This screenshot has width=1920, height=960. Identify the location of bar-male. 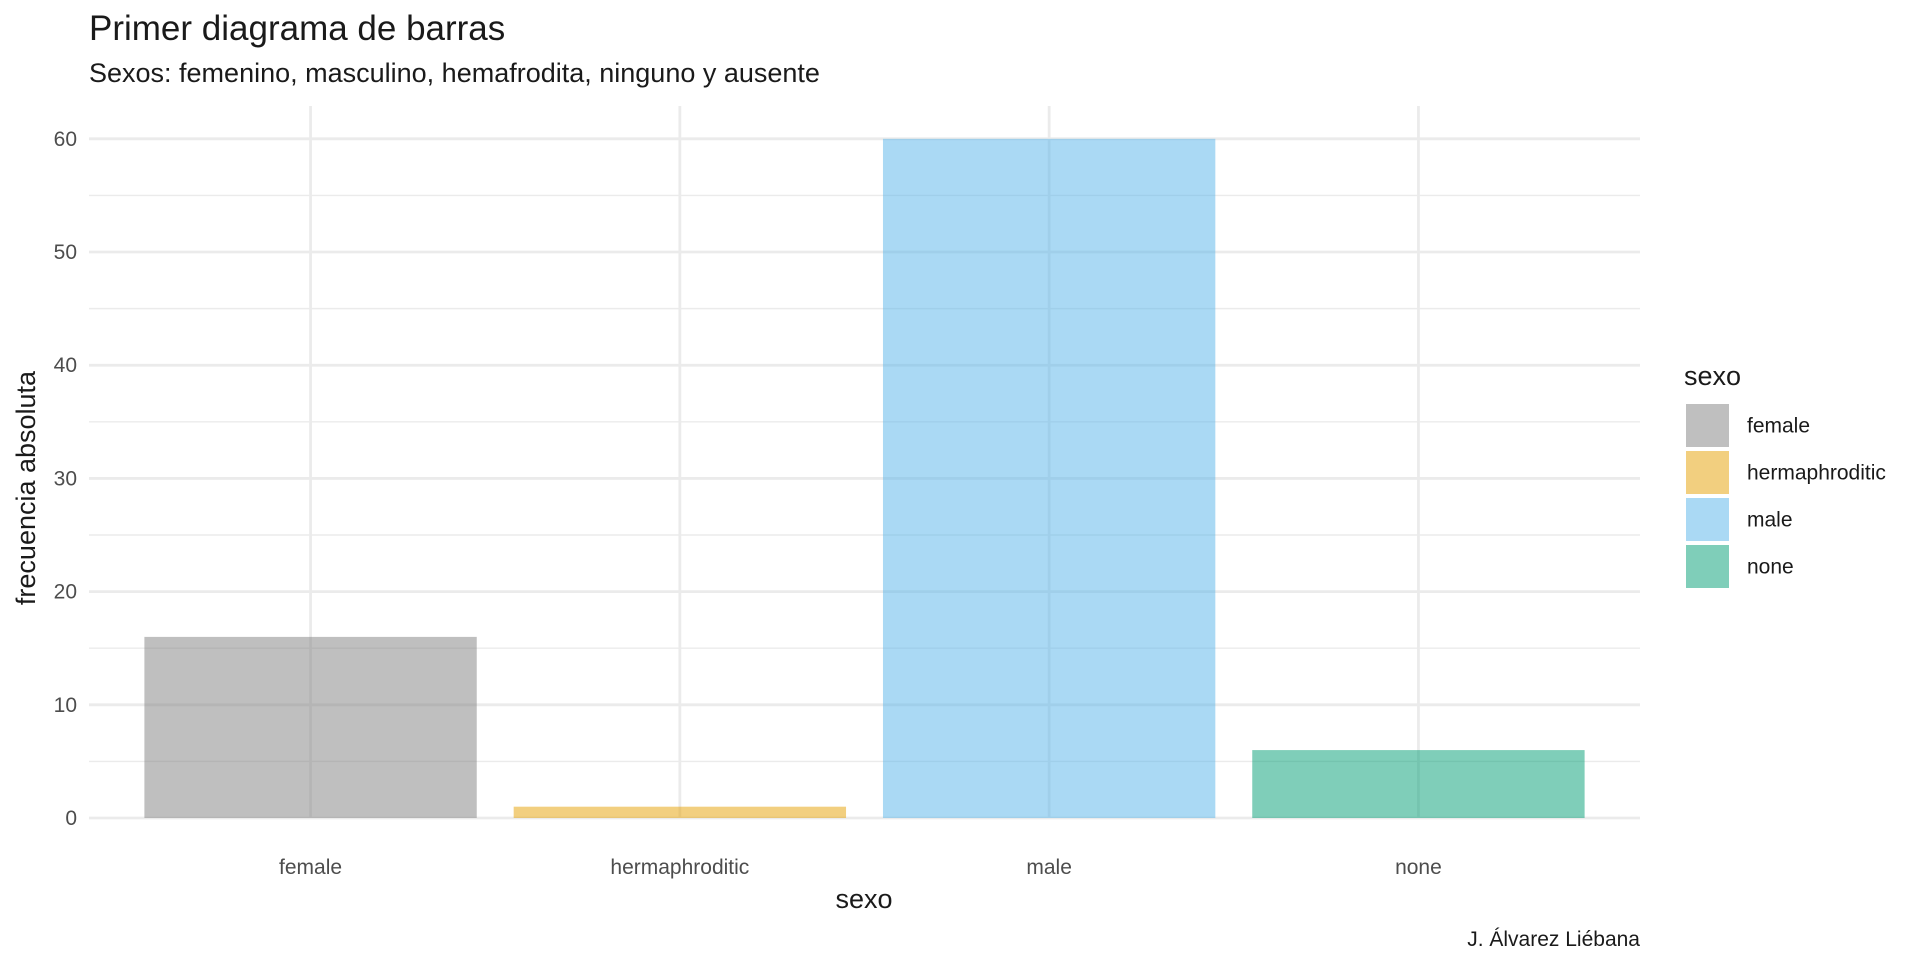
(1049, 478).